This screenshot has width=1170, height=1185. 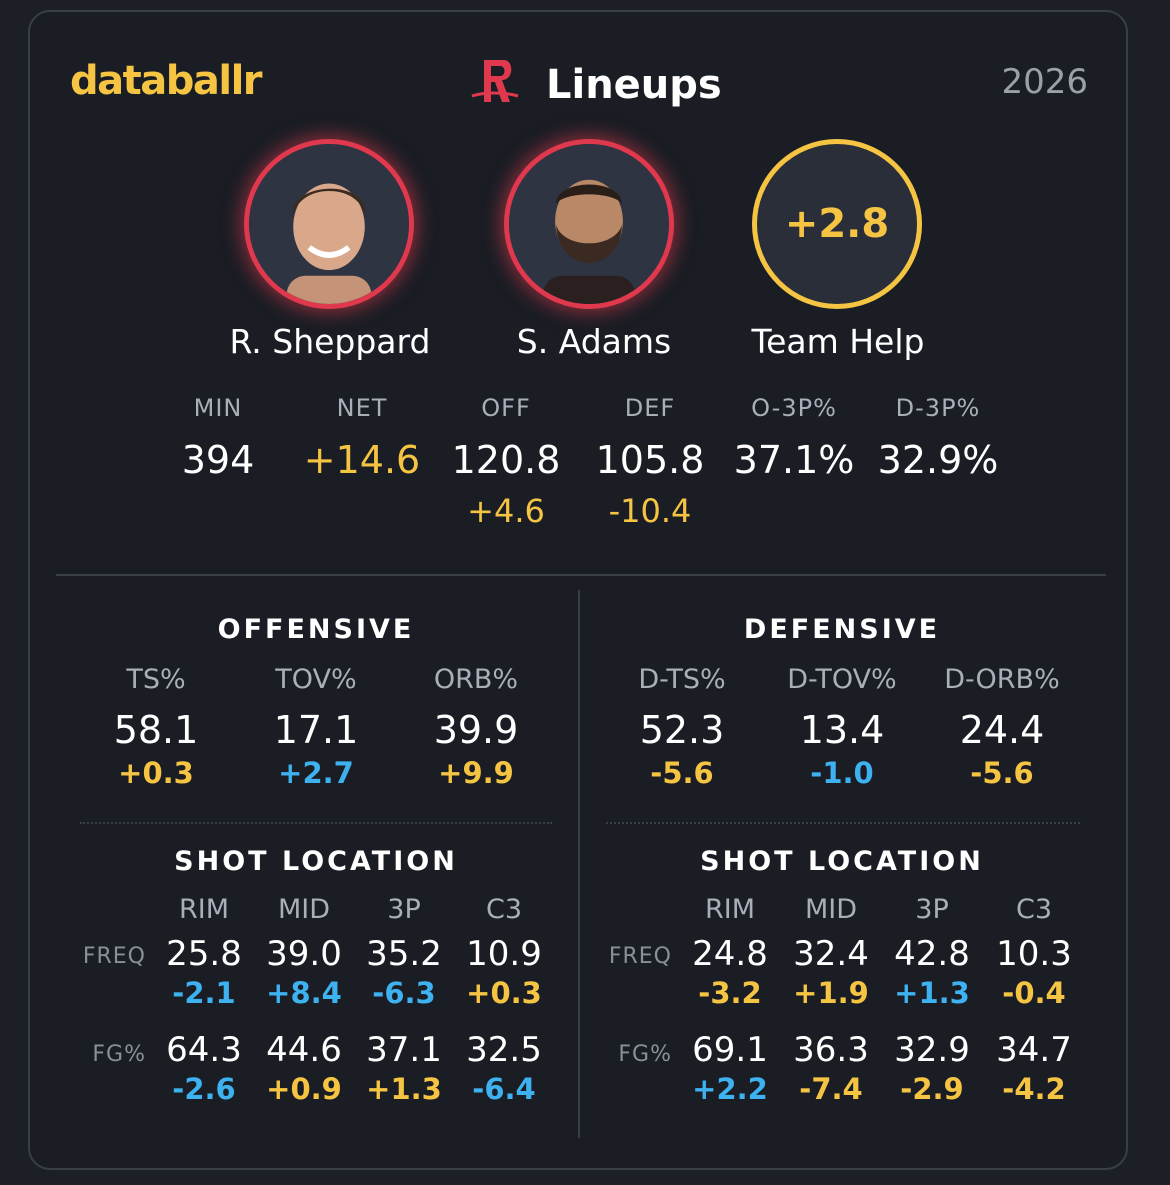 I want to click on shot-cell: 24.8 -3.2, so click(x=730, y=973).